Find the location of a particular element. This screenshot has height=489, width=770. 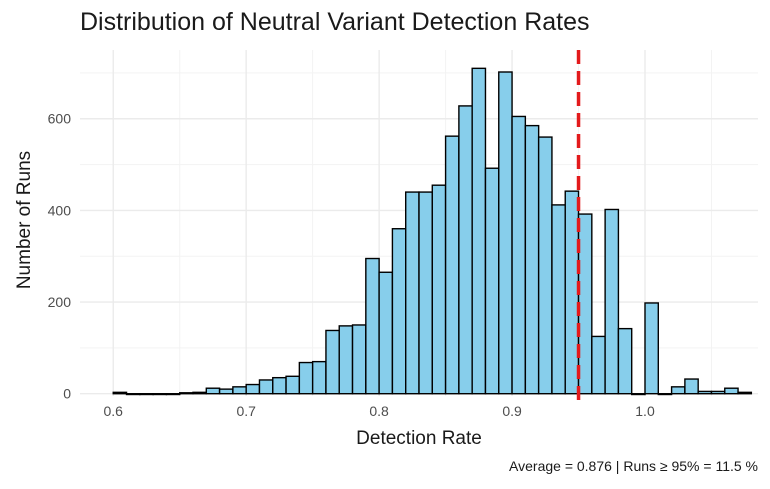

x-tick-label: 0.7 is located at coordinates (246, 411).